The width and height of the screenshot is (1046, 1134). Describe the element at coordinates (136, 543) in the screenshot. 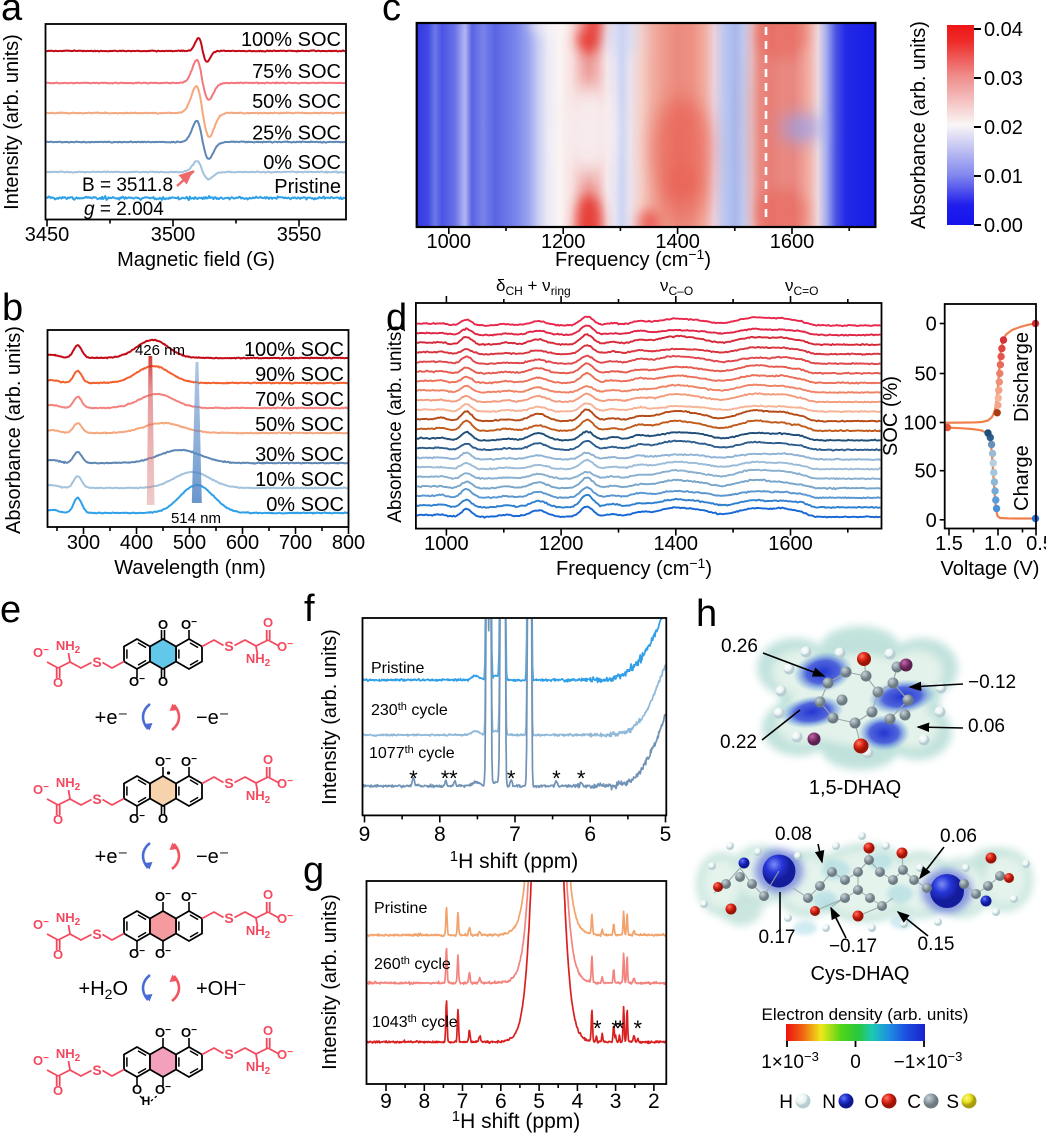

I see `svg-text: 400` at that location.